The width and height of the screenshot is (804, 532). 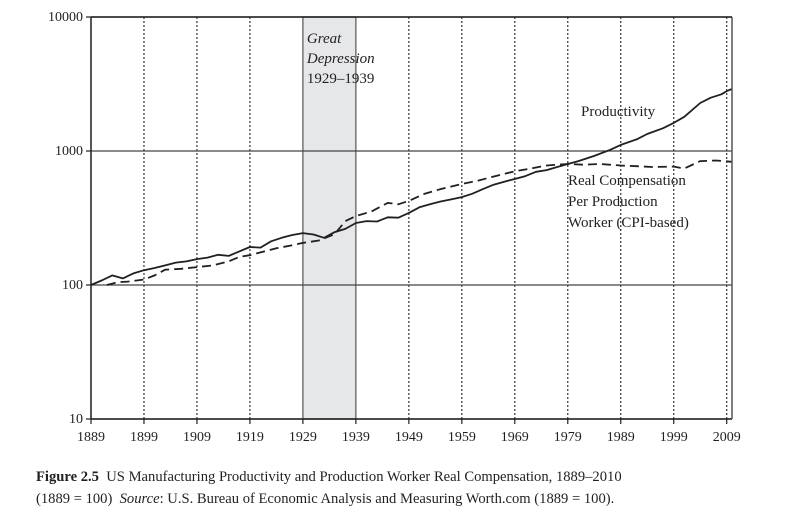 What do you see at coordinates (340, 59) in the screenshot?
I see `depression-label-line: Depression` at bounding box center [340, 59].